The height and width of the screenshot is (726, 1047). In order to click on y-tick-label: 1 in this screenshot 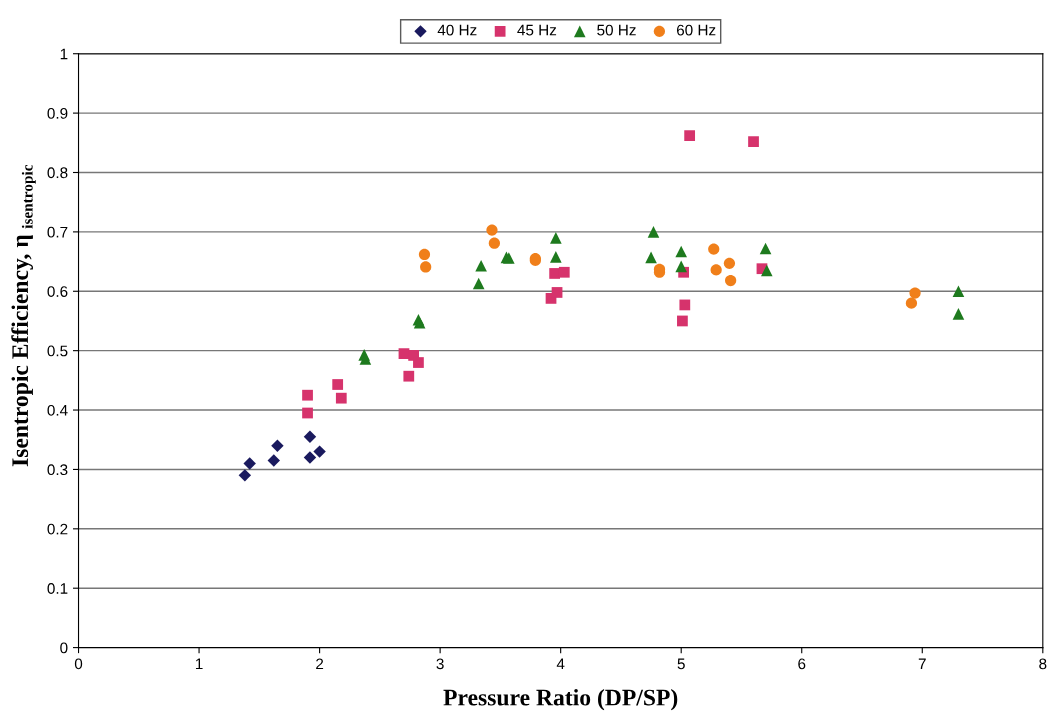, I will do `click(64, 54)`.